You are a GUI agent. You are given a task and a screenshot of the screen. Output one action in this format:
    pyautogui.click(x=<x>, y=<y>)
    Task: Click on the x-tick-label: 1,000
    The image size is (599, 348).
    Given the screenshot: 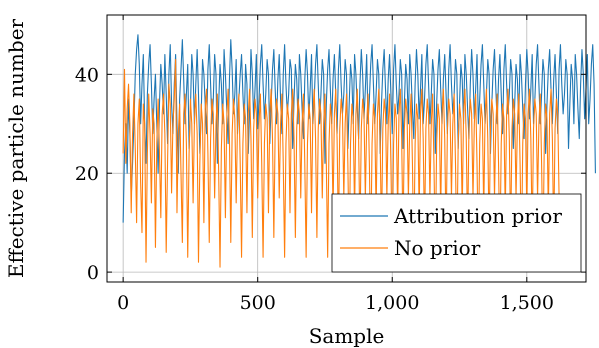 What is the action you would take?
    pyautogui.click(x=392, y=303)
    